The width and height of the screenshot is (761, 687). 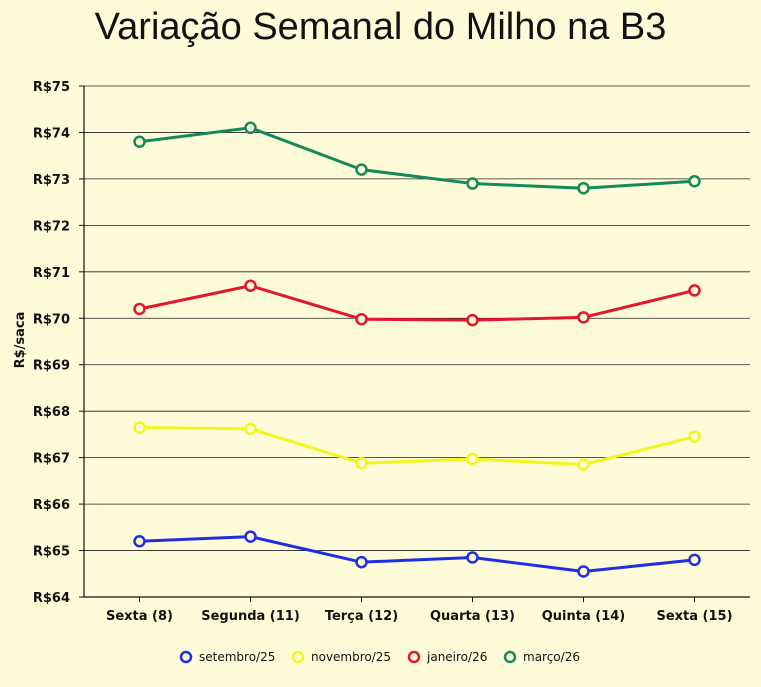 I want to click on legend-label: setembro/25, so click(x=237, y=657).